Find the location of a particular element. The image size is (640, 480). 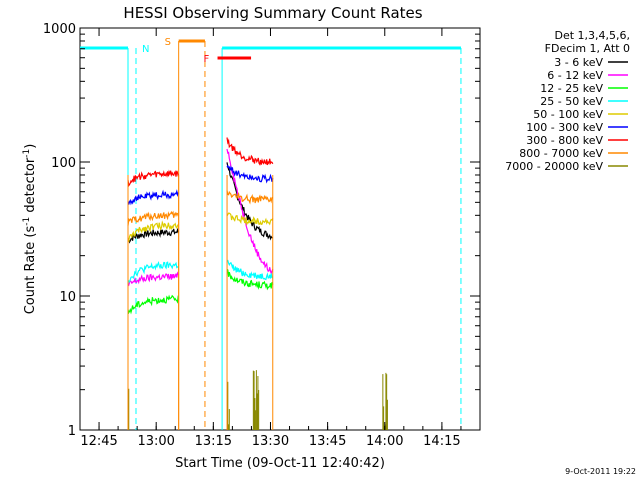

night-marker-label: N is located at coordinates (145, 49).